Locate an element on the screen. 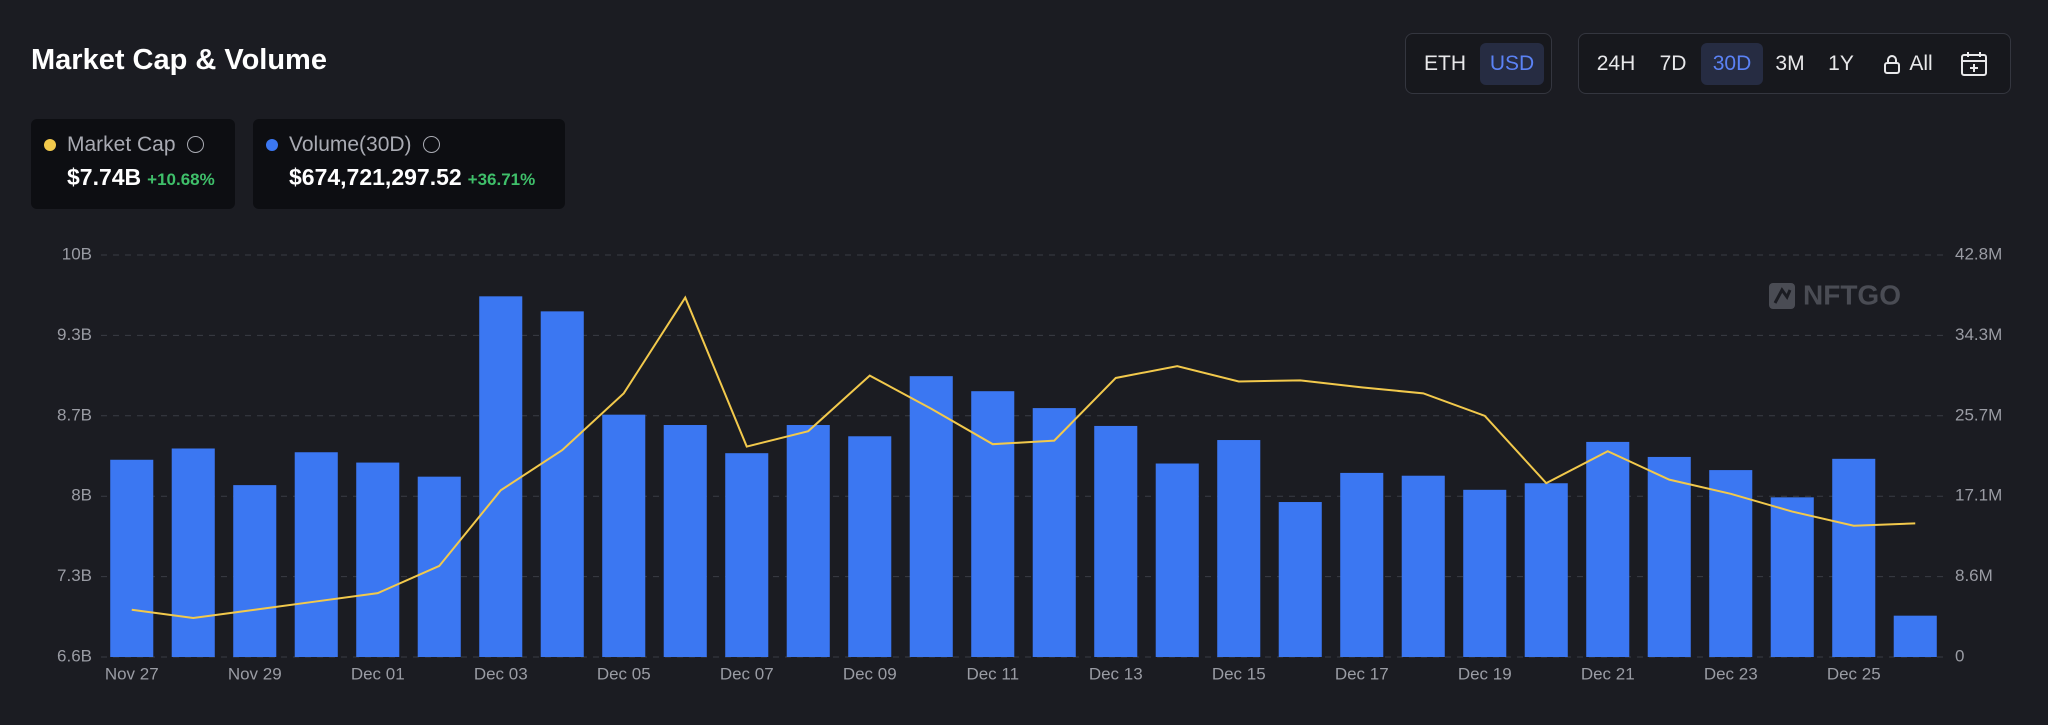 The width and height of the screenshot is (2048, 725). x-tick-label: Nov 27 is located at coordinates (132, 673).